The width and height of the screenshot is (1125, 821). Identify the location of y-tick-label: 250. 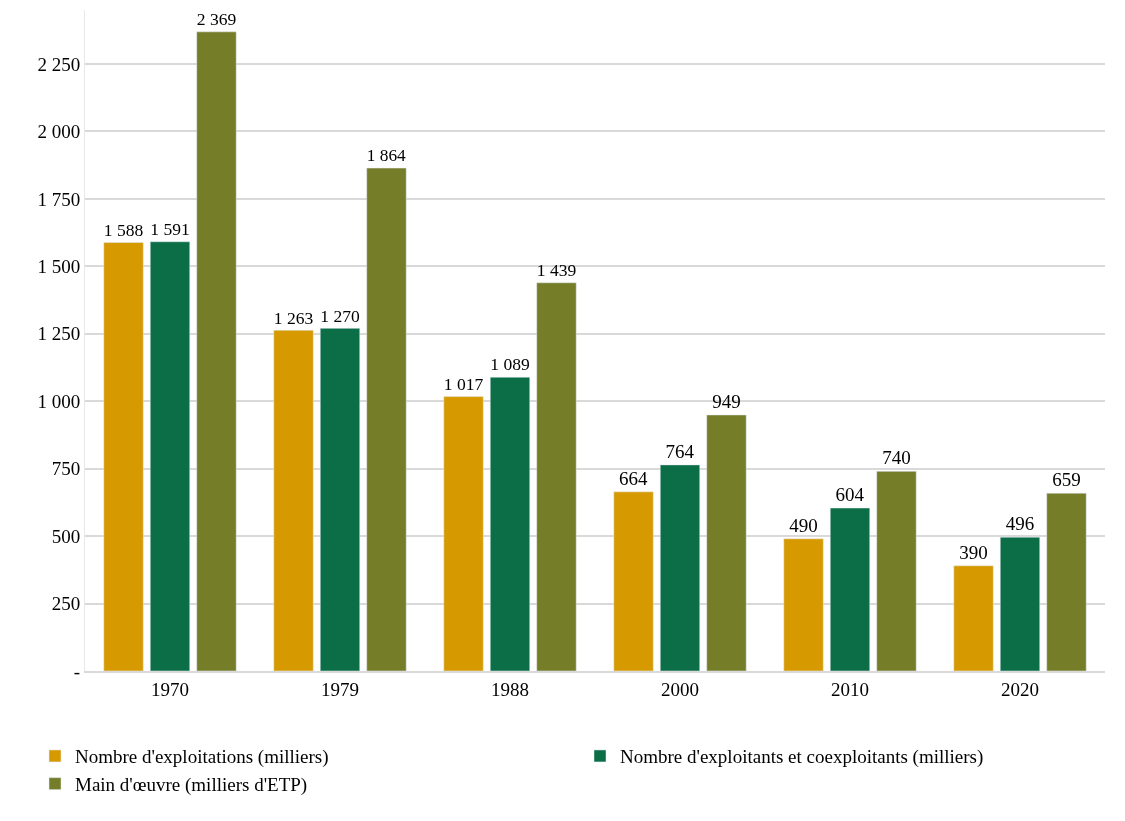
(66, 604).